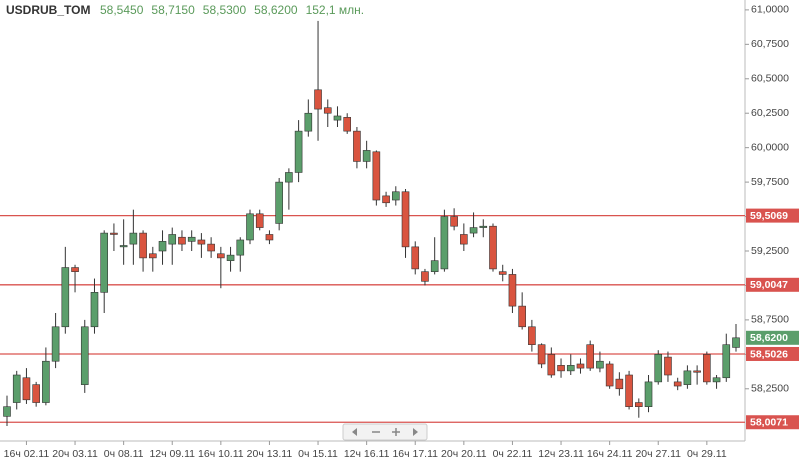 This screenshot has width=800, height=463. Describe the element at coordinates (270, 454) in the screenshot. I see `x-tick-label: 20ч 13.11` at that location.